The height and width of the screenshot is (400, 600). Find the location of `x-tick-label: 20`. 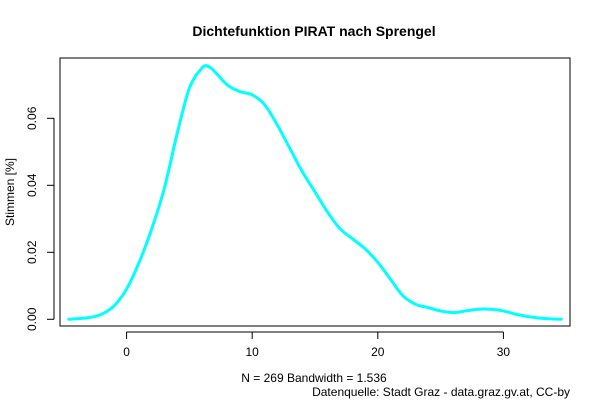

x-tick-label: 20 is located at coordinates (378, 352).